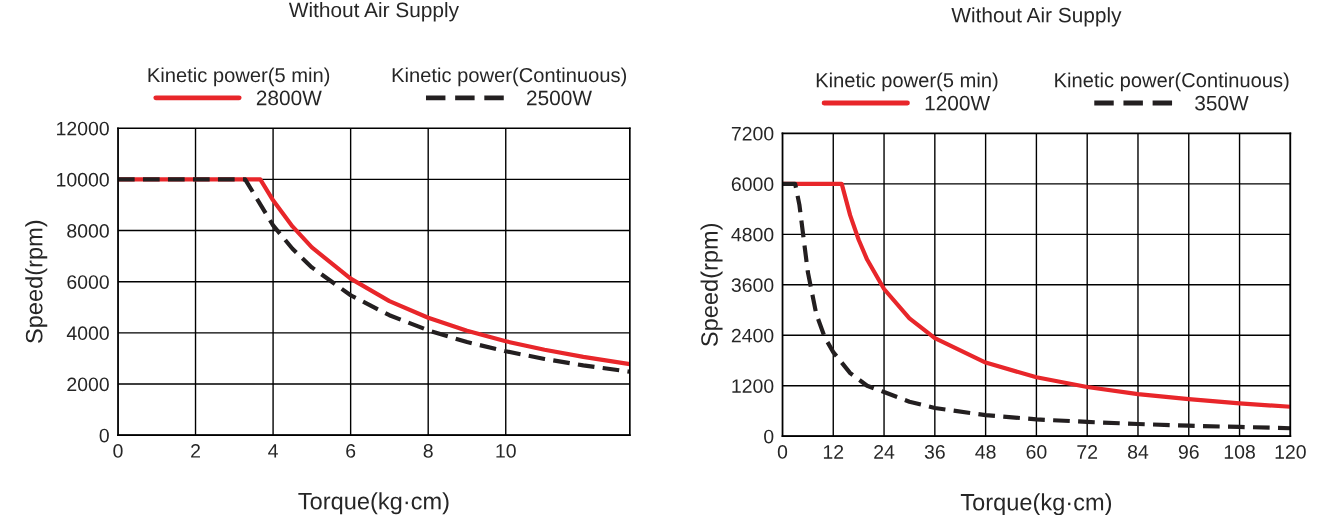 The image size is (1333, 515). Describe the element at coordinates (833, 452) in the screenshot. I see `x-tick-label: 12` at that location.